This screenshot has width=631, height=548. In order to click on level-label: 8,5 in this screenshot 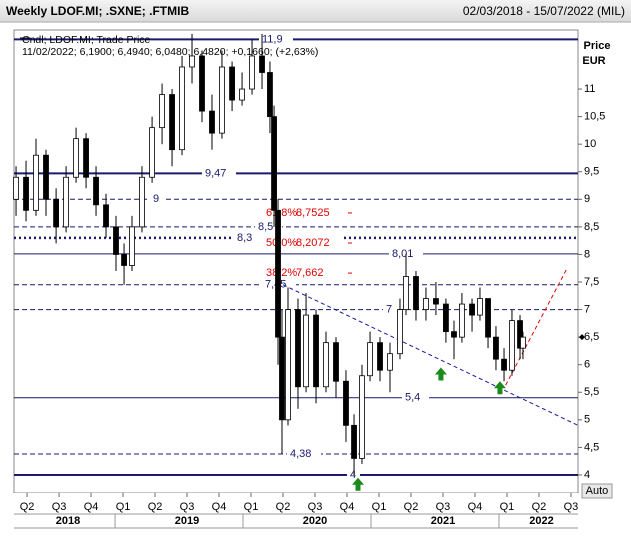, I will do `click(265, 227)`.